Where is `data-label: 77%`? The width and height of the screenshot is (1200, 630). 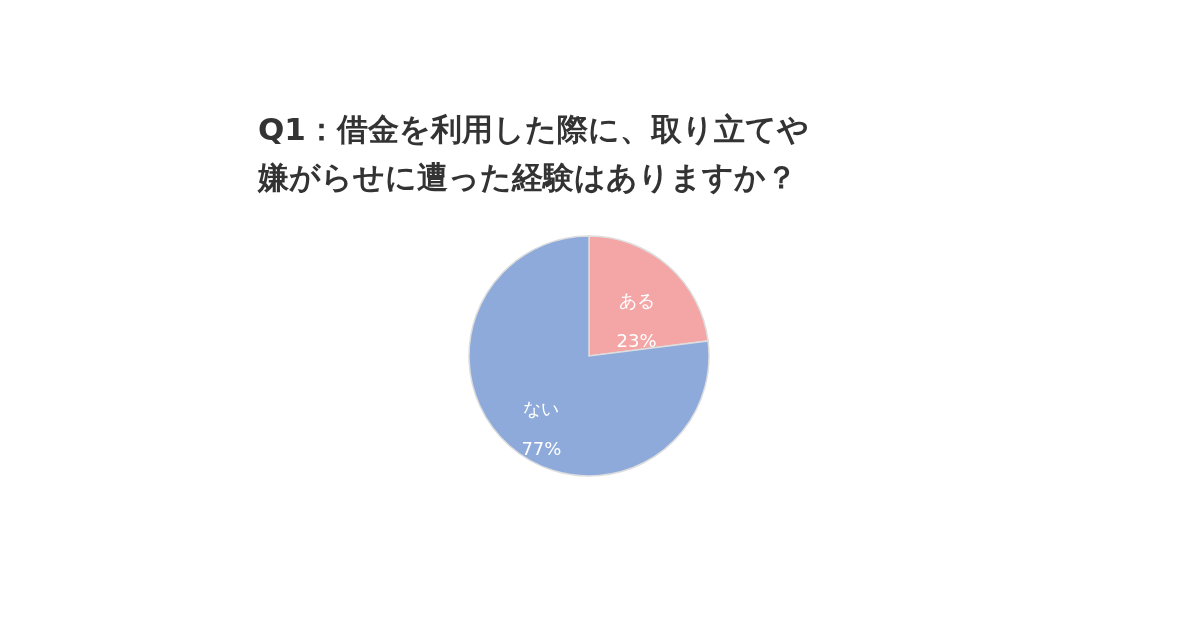
data-label: 77% is located at coordinates (541, 449).